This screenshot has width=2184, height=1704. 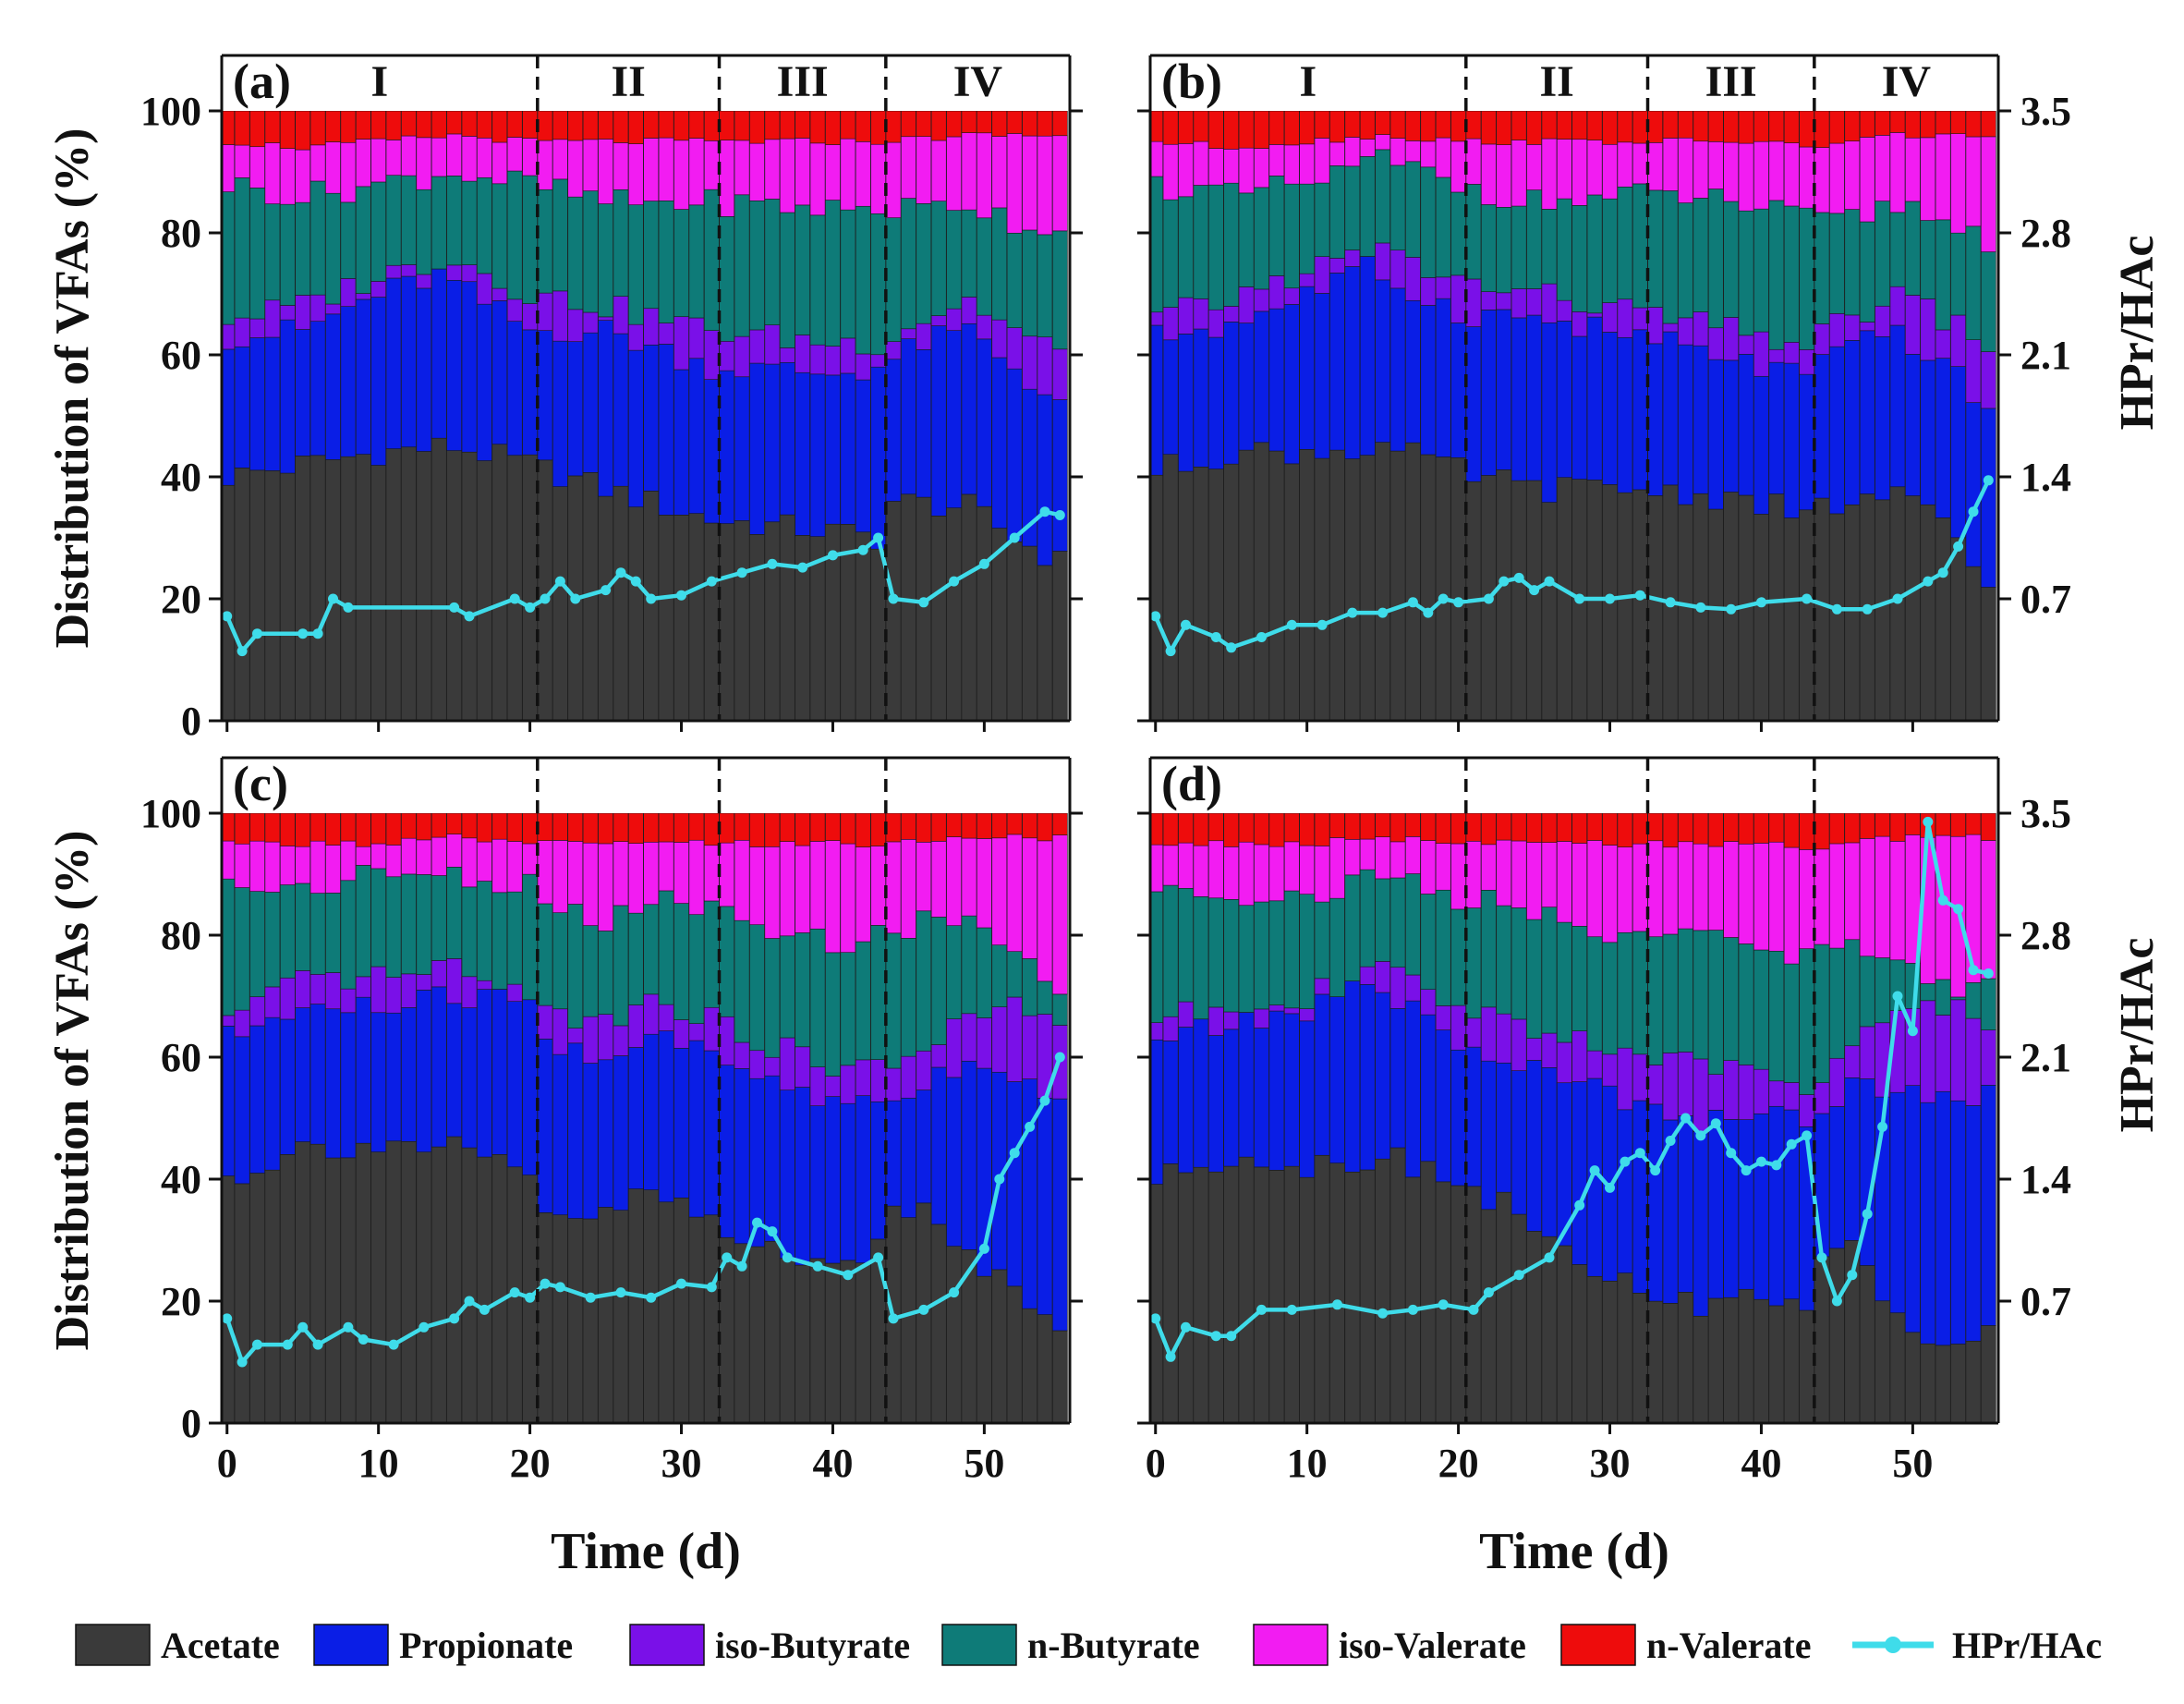 What do you see at coordinates (181, 233) in the screenshot?
I see `y-tick-label: 80` at bounding box center [181, 233].